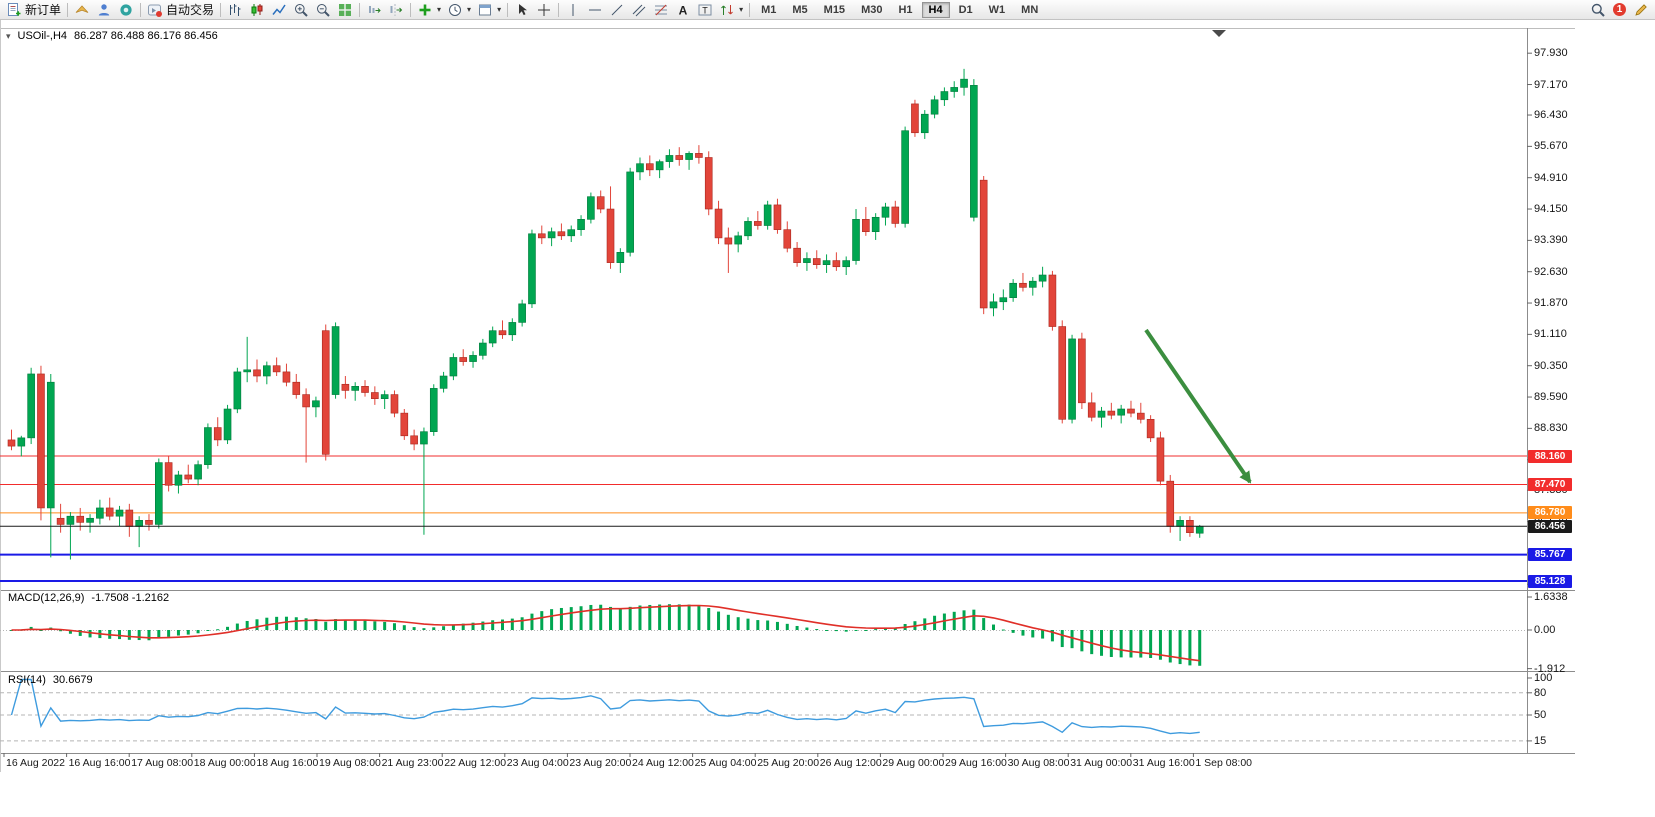  What do you see at coordinates (155, 10) in the screenshot?
I see `autotrading-icon` at bounding box center [155, 10].